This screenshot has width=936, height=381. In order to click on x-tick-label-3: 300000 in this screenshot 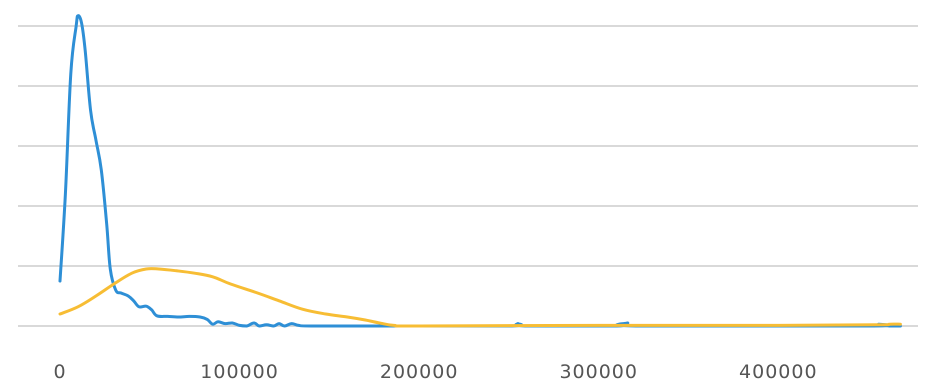, I will do `click(598, 371)`.